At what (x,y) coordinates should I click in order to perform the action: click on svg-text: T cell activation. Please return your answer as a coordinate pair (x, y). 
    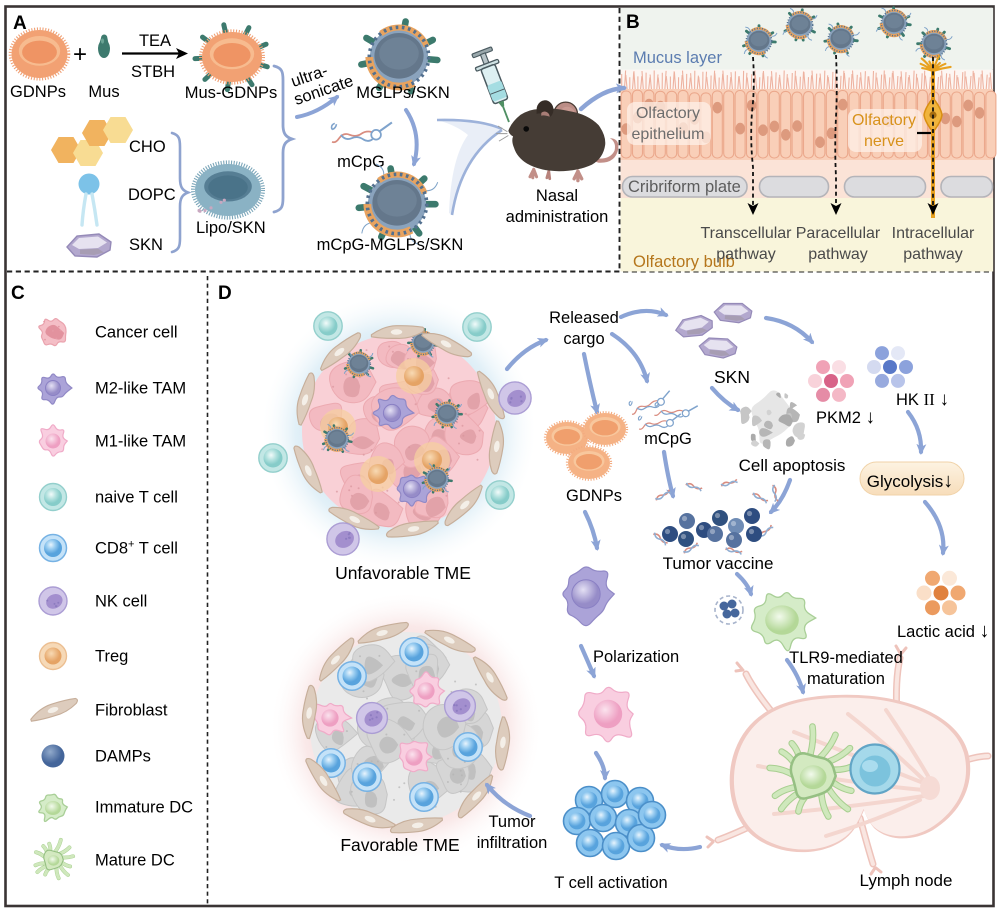
    Looking at the image, I should click on (610, 883).